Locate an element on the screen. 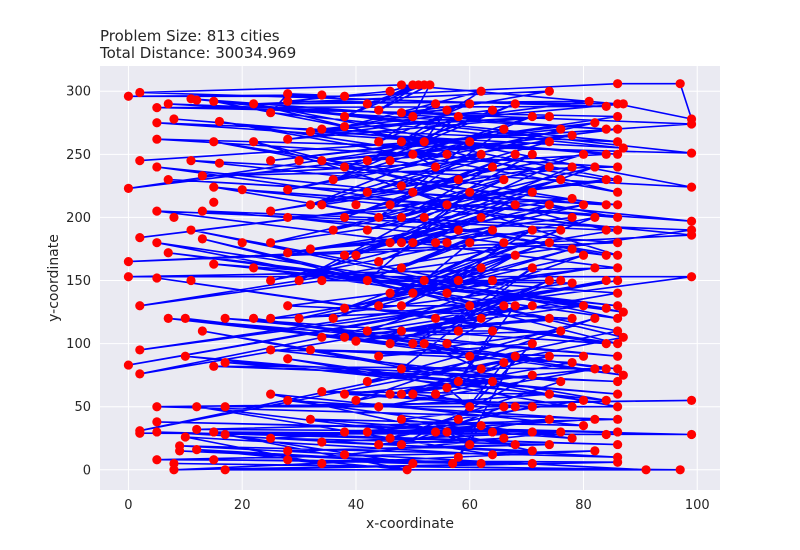 This screenshot has height=550, width=800. y-tick-label: 300 is located at coordinates (78, 92).